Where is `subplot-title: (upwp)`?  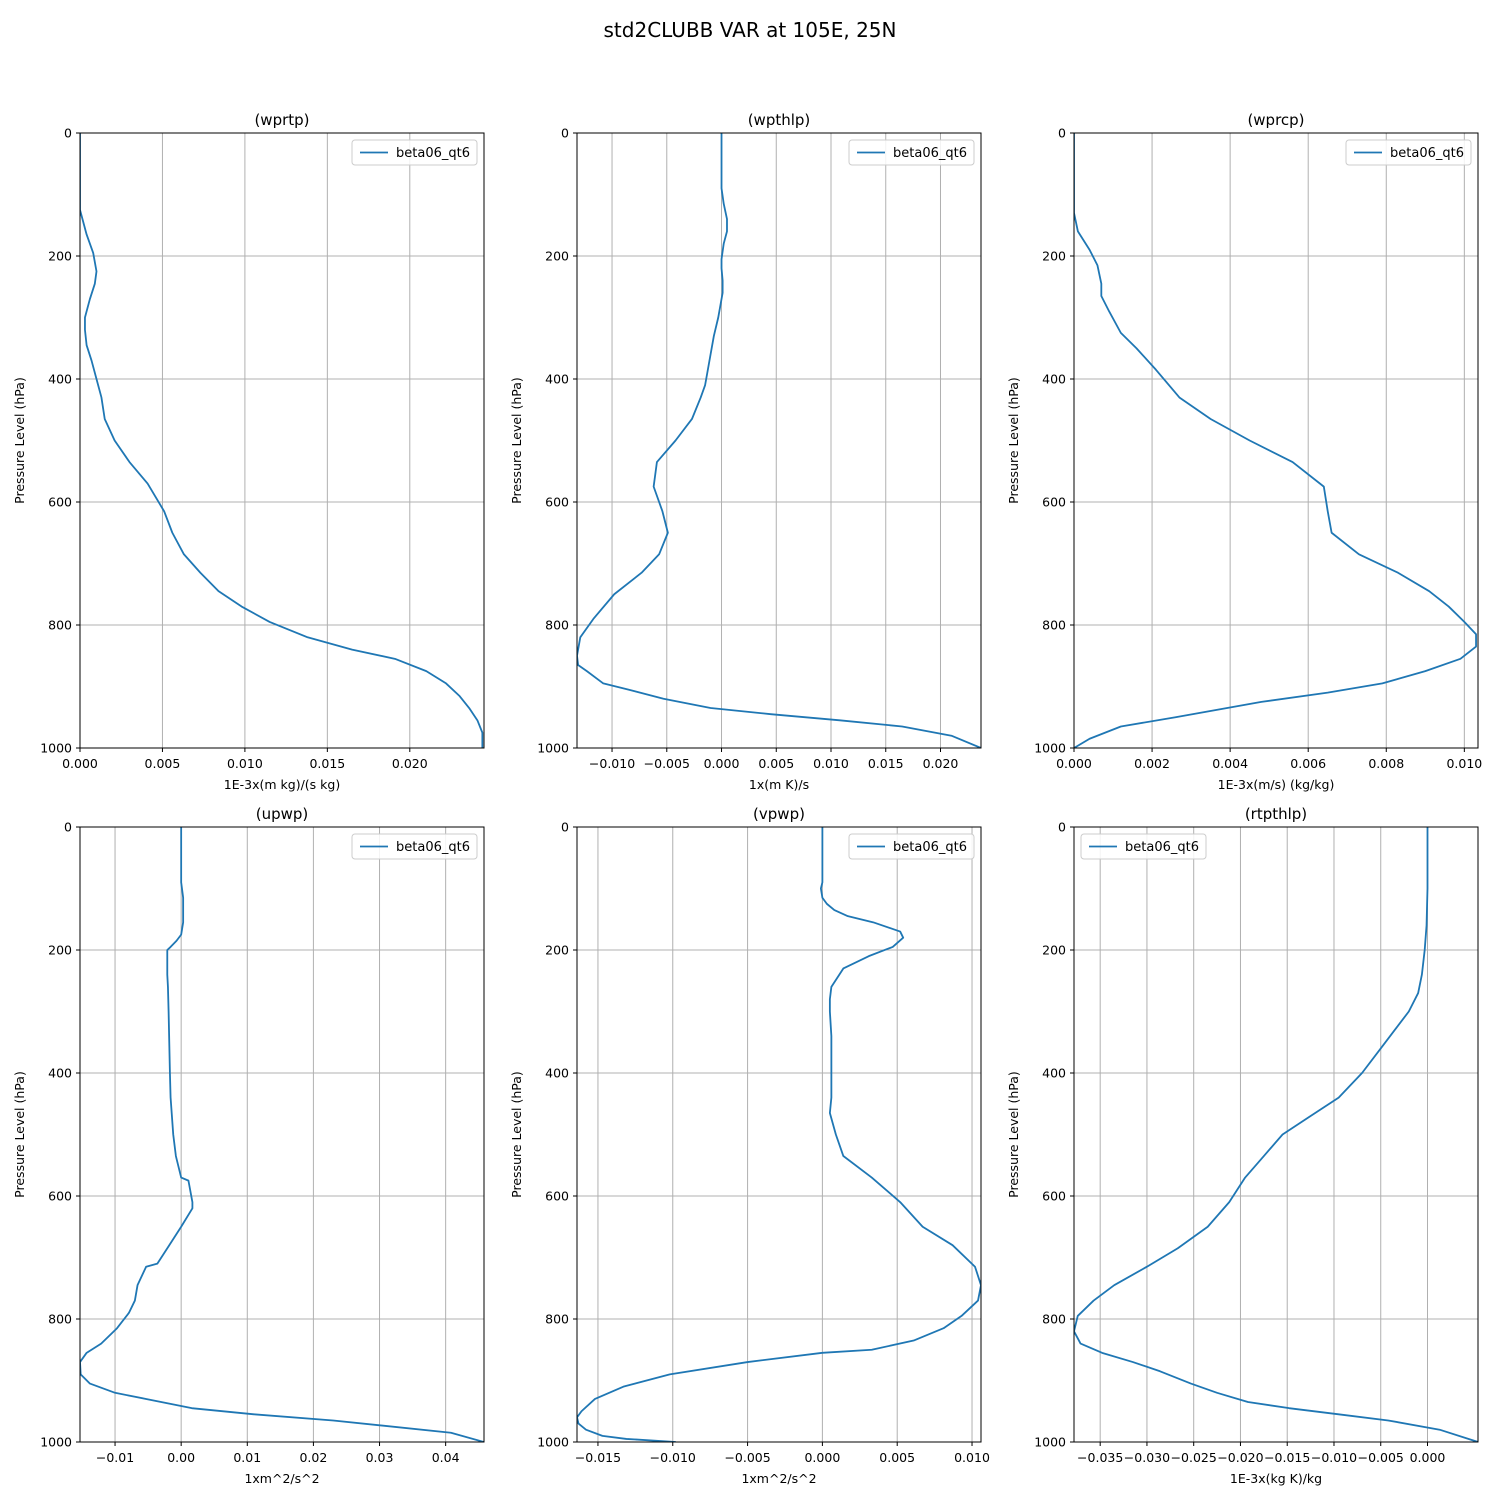
subplot-title: (upwp) is located at coordinates (282, 814).